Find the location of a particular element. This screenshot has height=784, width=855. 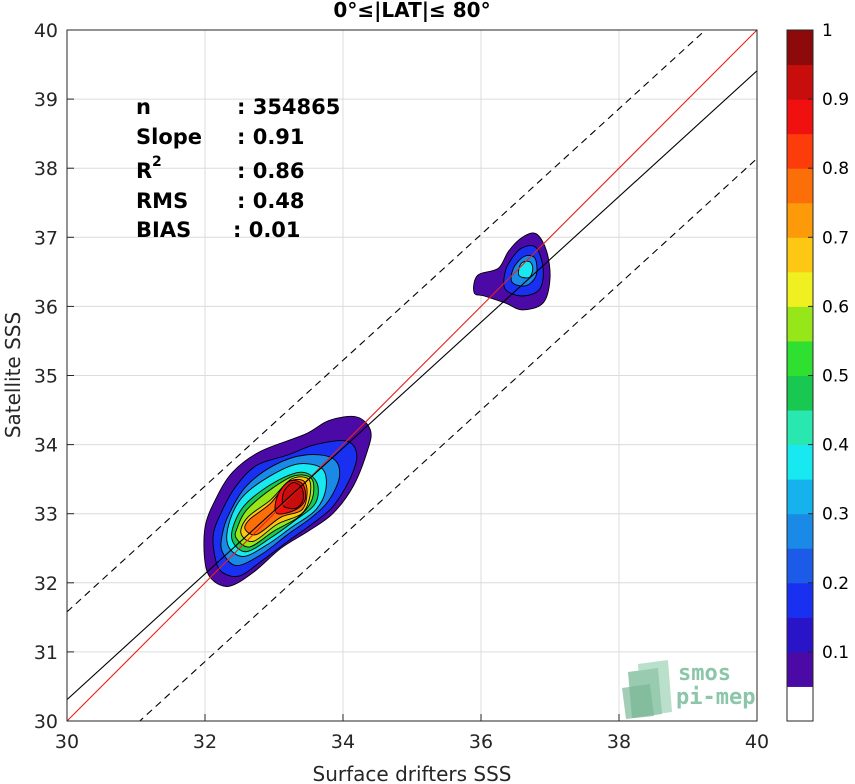

y-axis-ticks: 30 31 32 33 34 35 36 37 38 39 40 is located at coordinates (54, 376).